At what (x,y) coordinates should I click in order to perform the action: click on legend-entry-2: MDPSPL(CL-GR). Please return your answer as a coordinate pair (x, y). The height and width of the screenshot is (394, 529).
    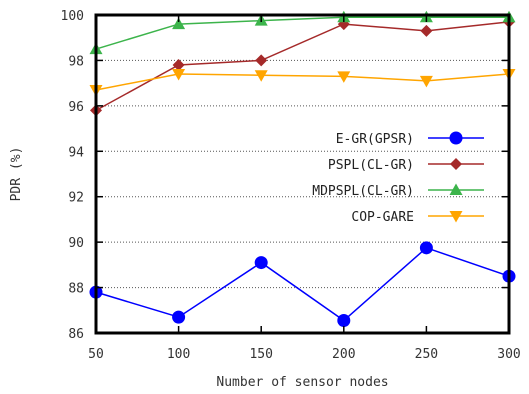
    Looking at the image, I should click on (398, 191).